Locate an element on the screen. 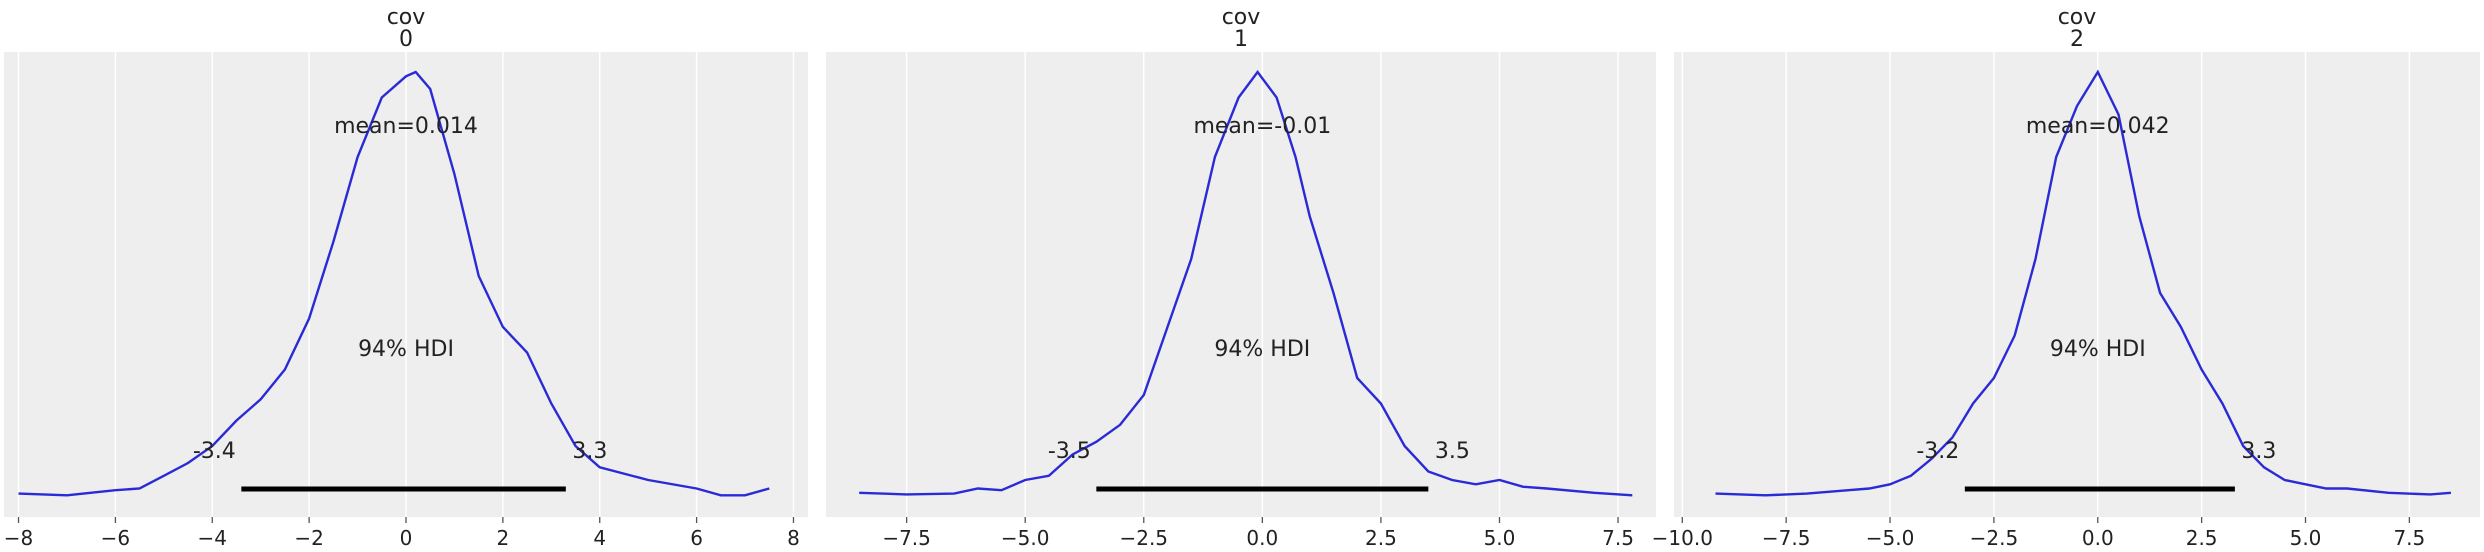 Image resolution: width=2484 pixels, height=552 pixels. mean-label: mean=0.042 is located at coordinates (2098, 126).